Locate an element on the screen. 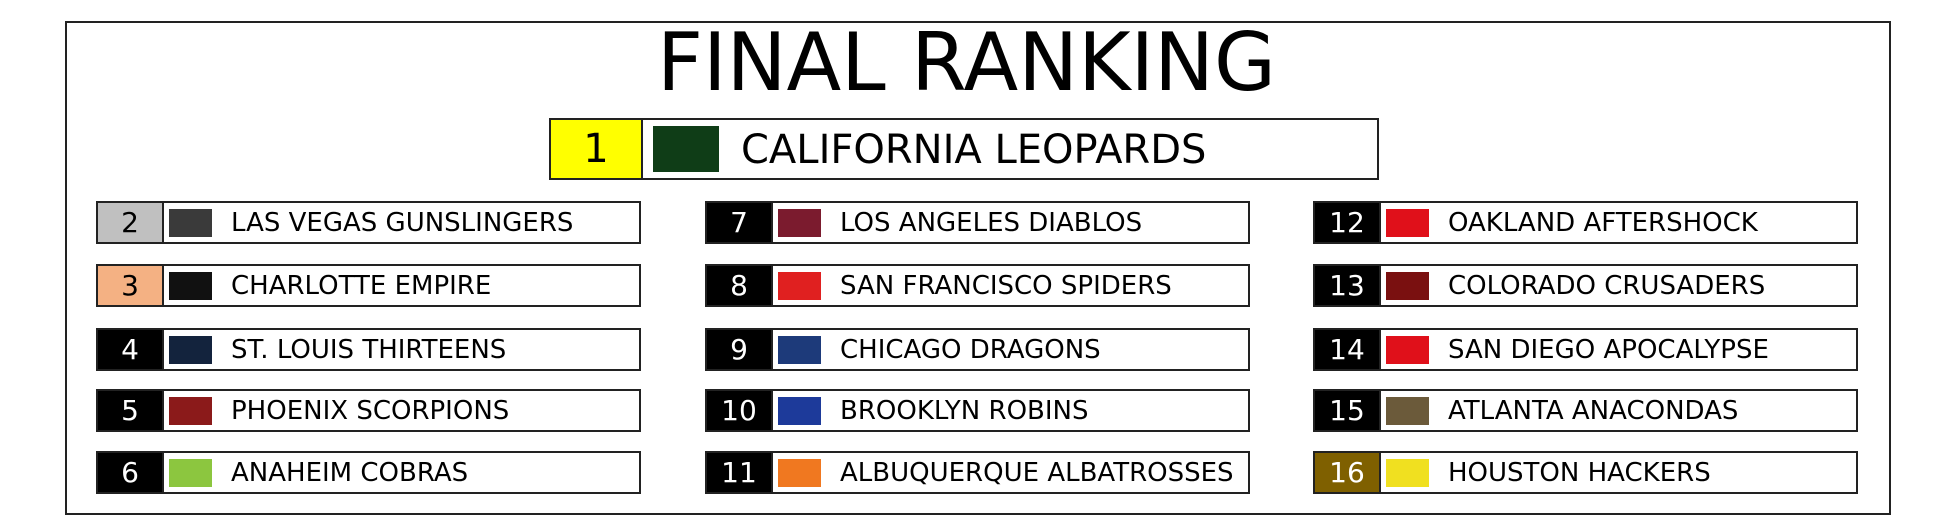 Image resolution: width=1933 pixels, height=529 pixels. team-name: ATLANTA ANACONDAS is located at coordinates (1593, 411).